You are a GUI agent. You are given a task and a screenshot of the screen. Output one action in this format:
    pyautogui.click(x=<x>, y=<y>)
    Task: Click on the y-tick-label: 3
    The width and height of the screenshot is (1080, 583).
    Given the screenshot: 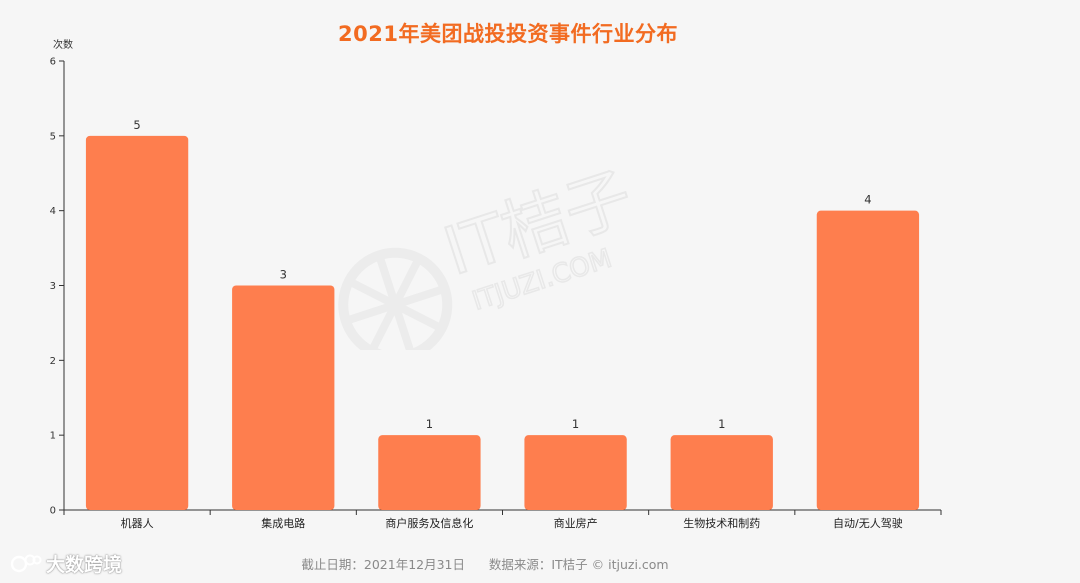 What is the action you would take?
    pyautogui.click(x=53, y=286)
    